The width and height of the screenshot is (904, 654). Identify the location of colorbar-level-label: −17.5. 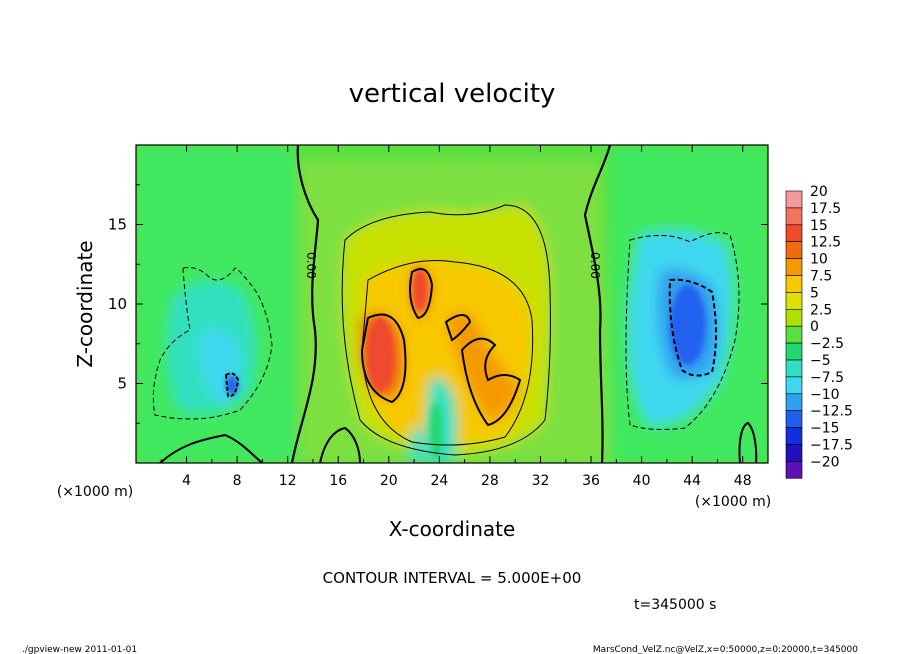
(831, 446).